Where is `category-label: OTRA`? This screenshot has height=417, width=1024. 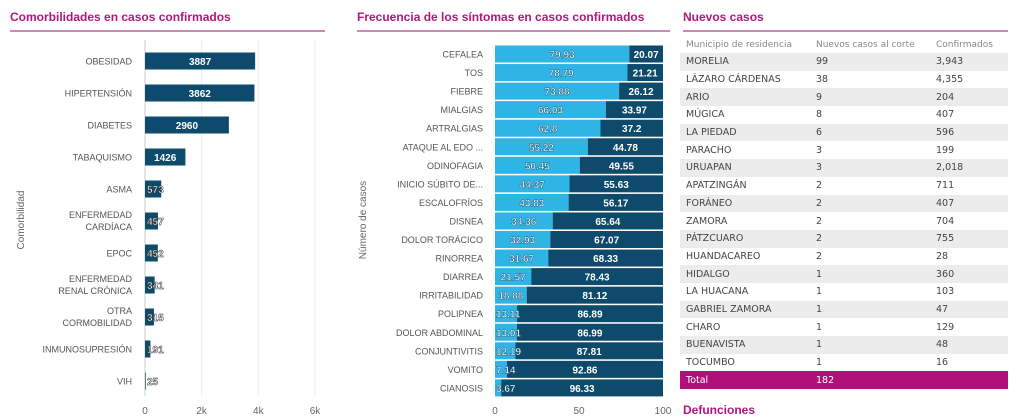
category-label: OTRA is located at coordinates (119, 311).